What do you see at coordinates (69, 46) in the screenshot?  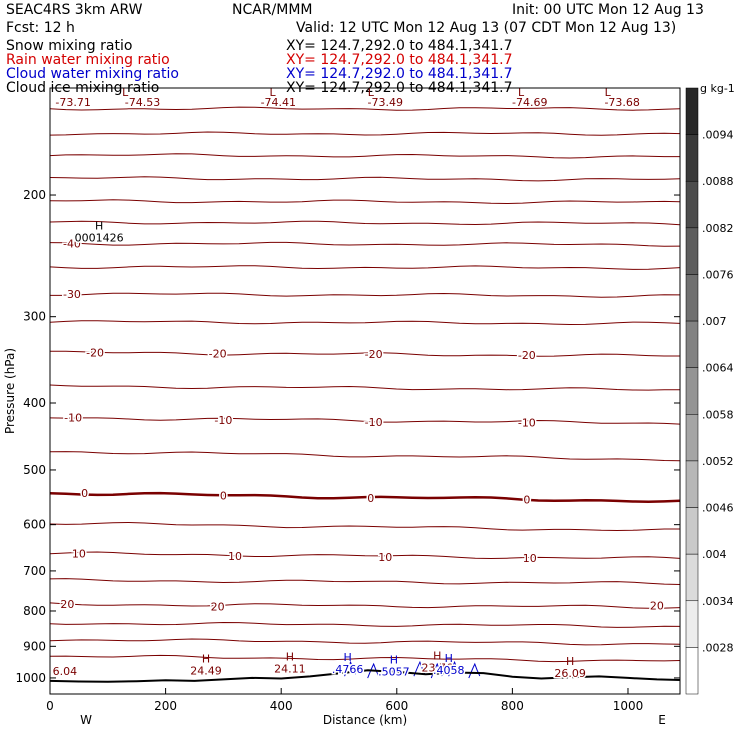 I see `field-snow-name: Snow mixing ratio` at bounding box center [69, 46].